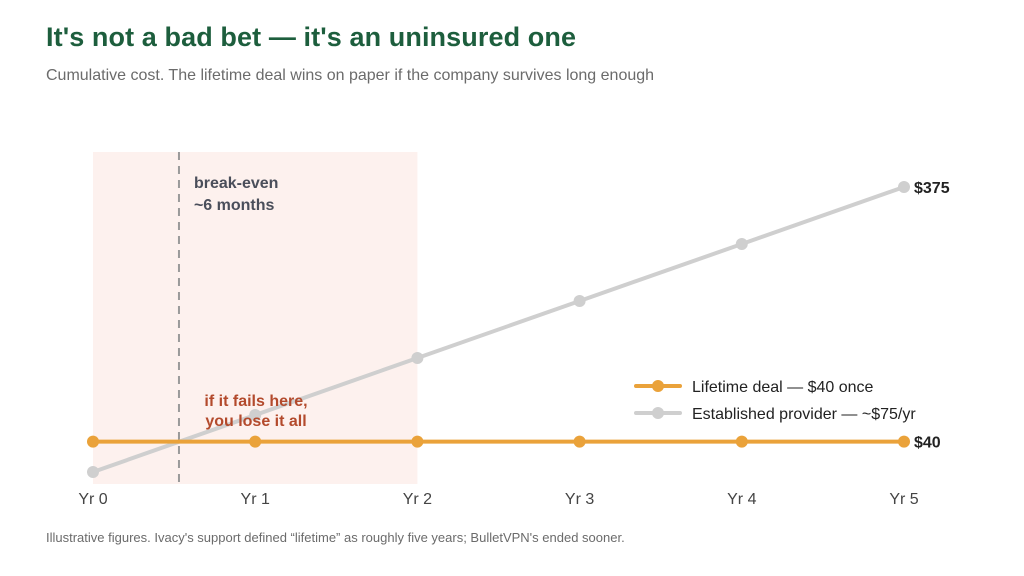 The height and width of the screenshot is (576, 1024). Describe the element at coordinates (741, 499) in the screenshot. I see `x-tick-label: Yr 4` at that location.